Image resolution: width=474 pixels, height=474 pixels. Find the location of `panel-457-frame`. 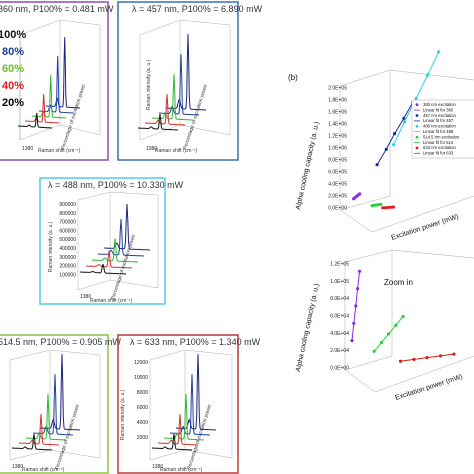

panel-457-frame is located at coordinates (178, 81).